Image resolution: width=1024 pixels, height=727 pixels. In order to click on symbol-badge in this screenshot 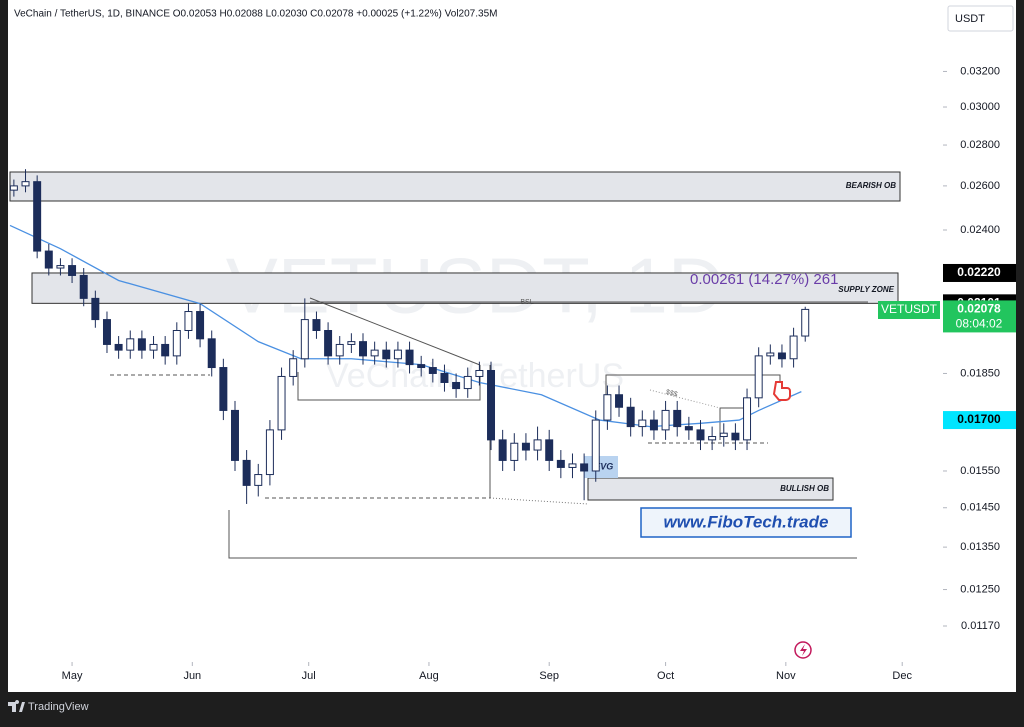, I will do `click(909, 310)`.